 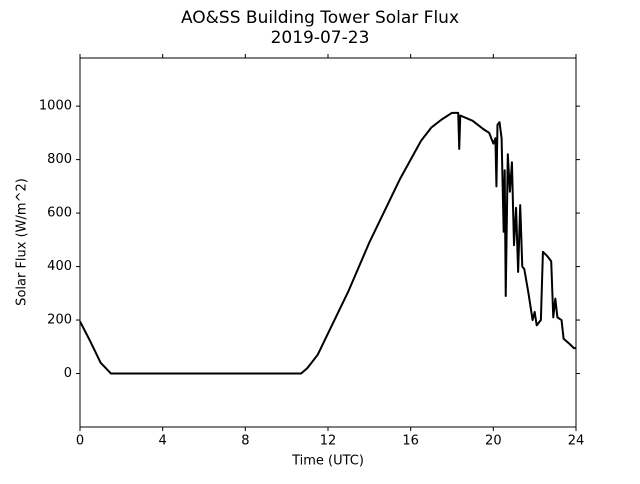 I want to click on x-tick-label: 8, so click(x=245, y=441).